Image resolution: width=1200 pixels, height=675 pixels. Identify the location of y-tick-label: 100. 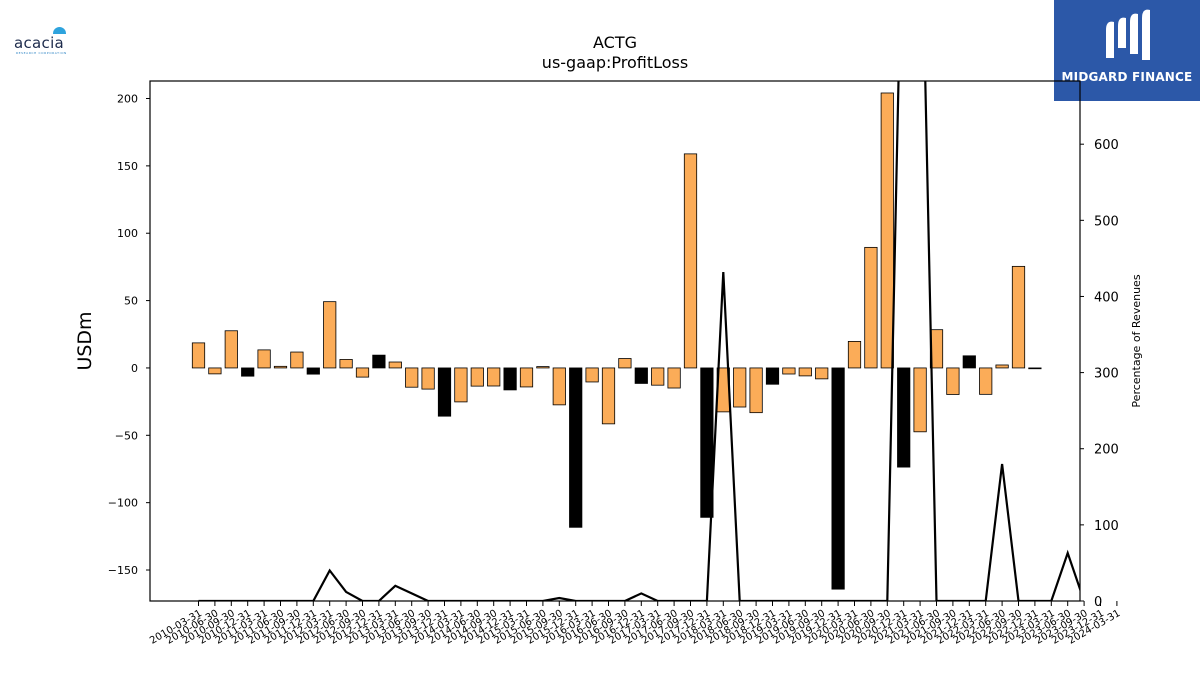
(127, 233).